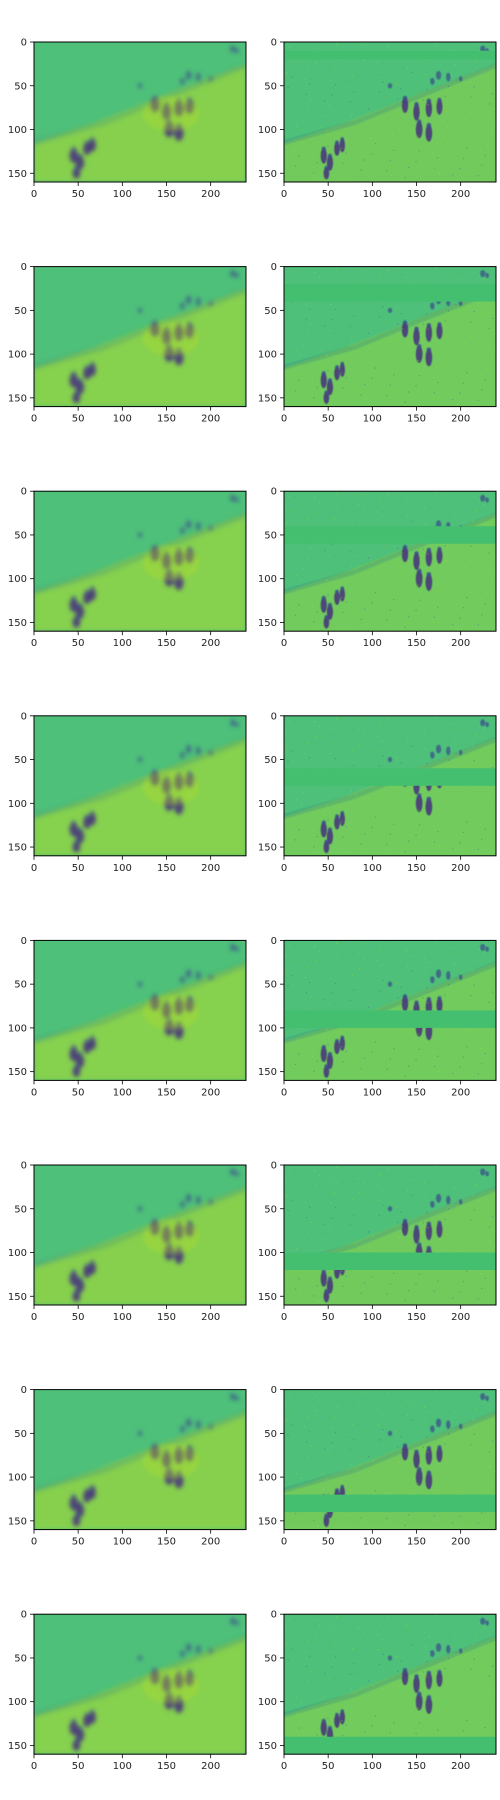 Image resolution: width=500 pixels, height=1800 pixels. I want to click on panel-r3-c0: 0 50 100 150 200 0 50 100 150, so click(127, 792).